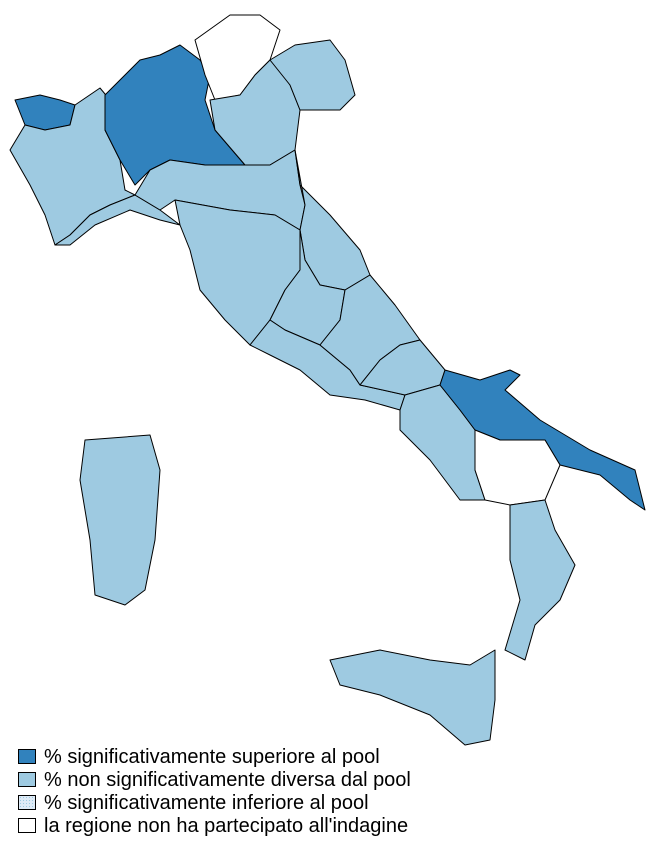 The image size is (663, 855). What do you see at coordinates (45, 112) in the screenshot?
I see `region-valle-daosta` at bounding box center [45, 112].